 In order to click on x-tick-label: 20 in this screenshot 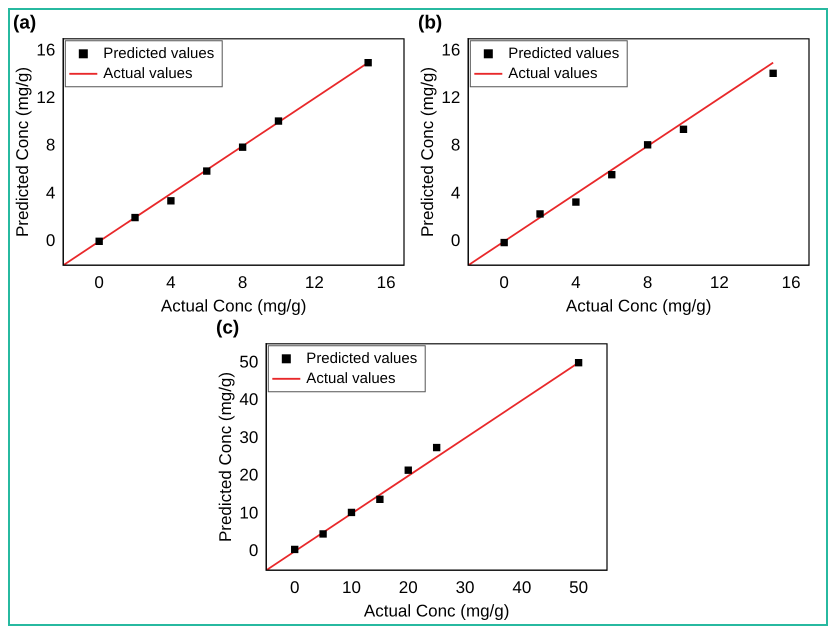, I will do `click(408, 588)`.